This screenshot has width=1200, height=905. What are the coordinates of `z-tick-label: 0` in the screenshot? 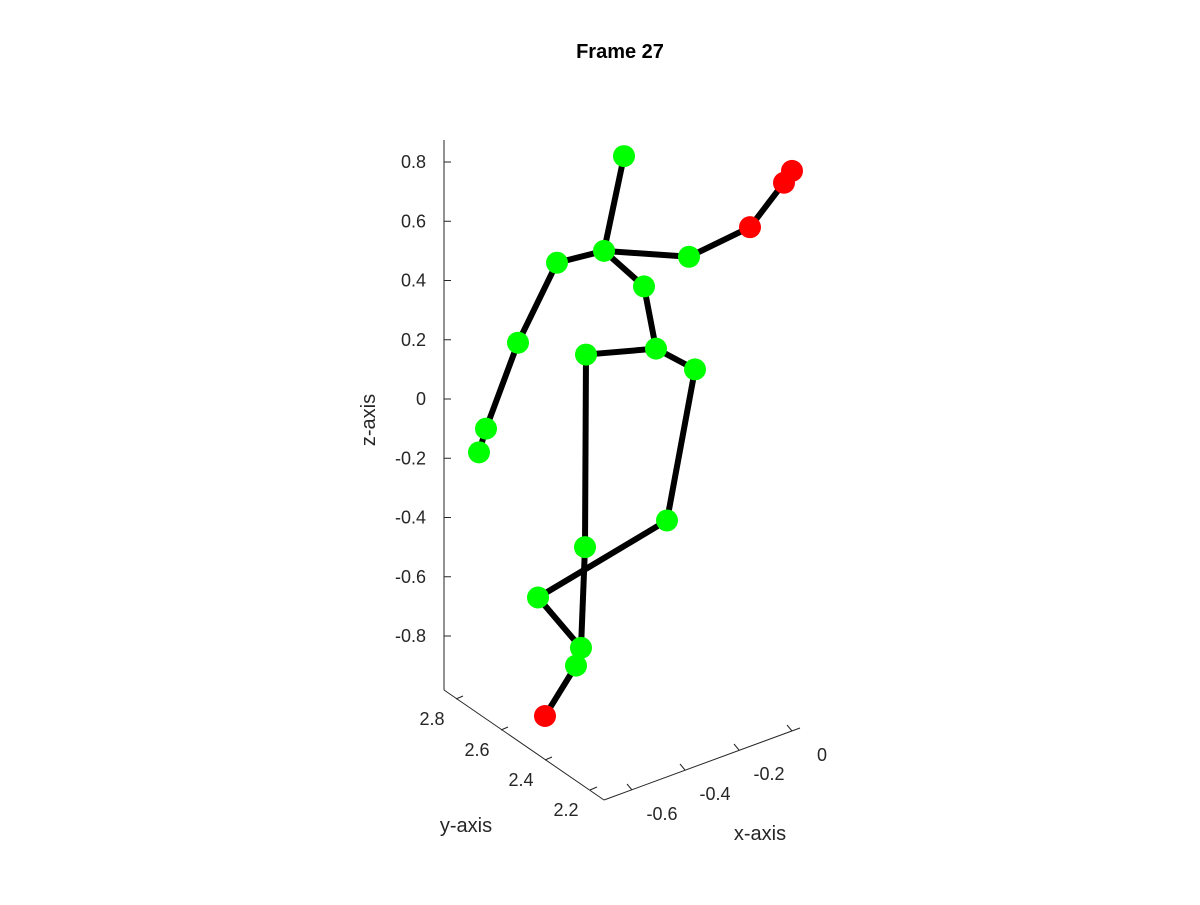 It's located at (421, 399).